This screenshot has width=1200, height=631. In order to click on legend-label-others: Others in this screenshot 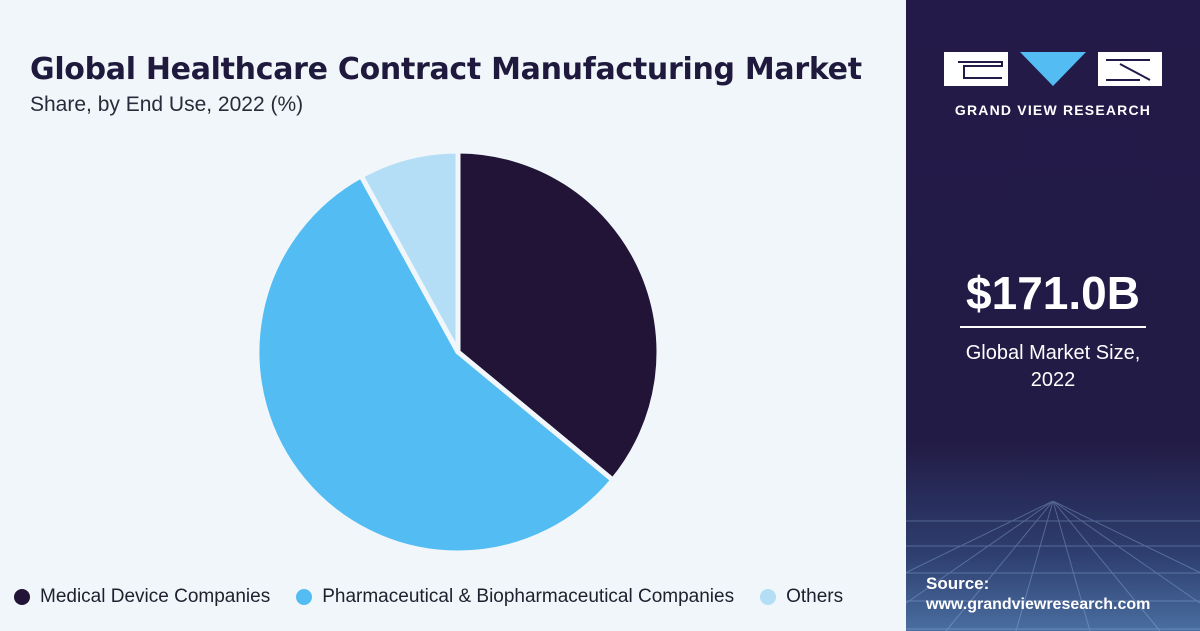, I will do `click(815, 596)`.